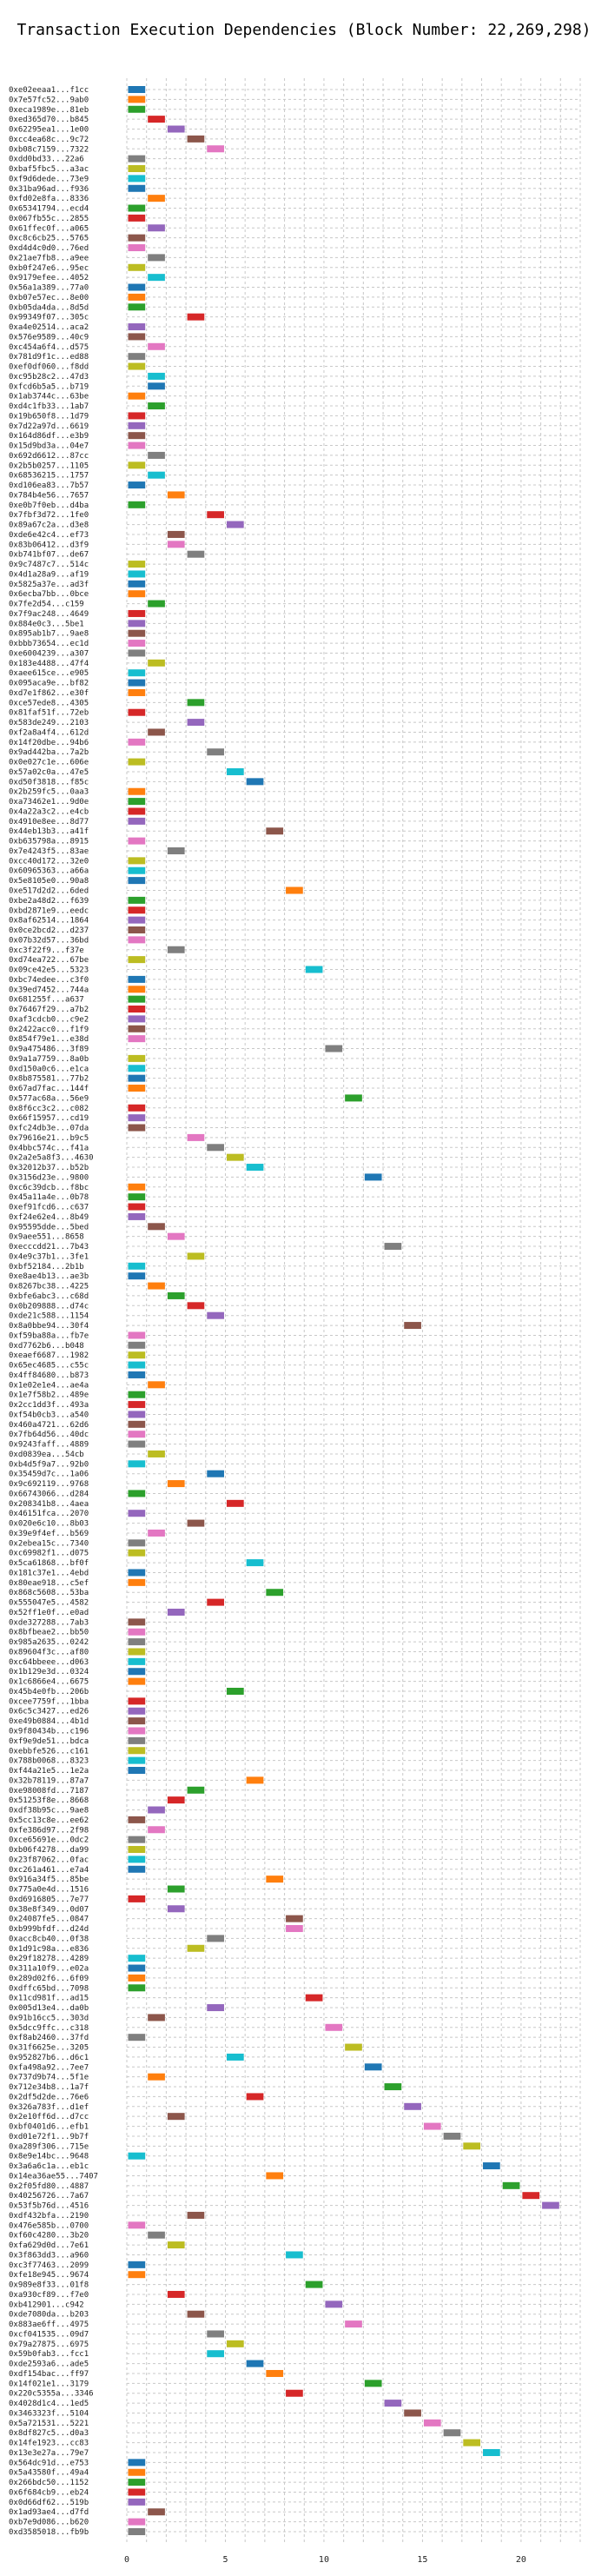 This screenshot has height=2576, width=608. I want to click on transaction-label: 0x5ca61868...bf0f, so click(49, 1563).